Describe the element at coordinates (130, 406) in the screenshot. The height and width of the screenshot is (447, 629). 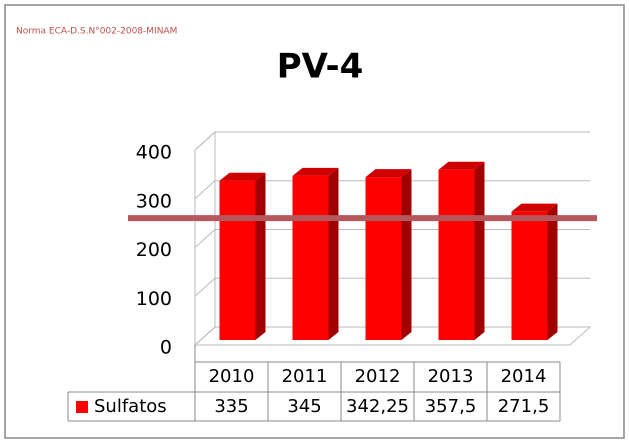
I see `legend-label: Sulfatos` at that location.